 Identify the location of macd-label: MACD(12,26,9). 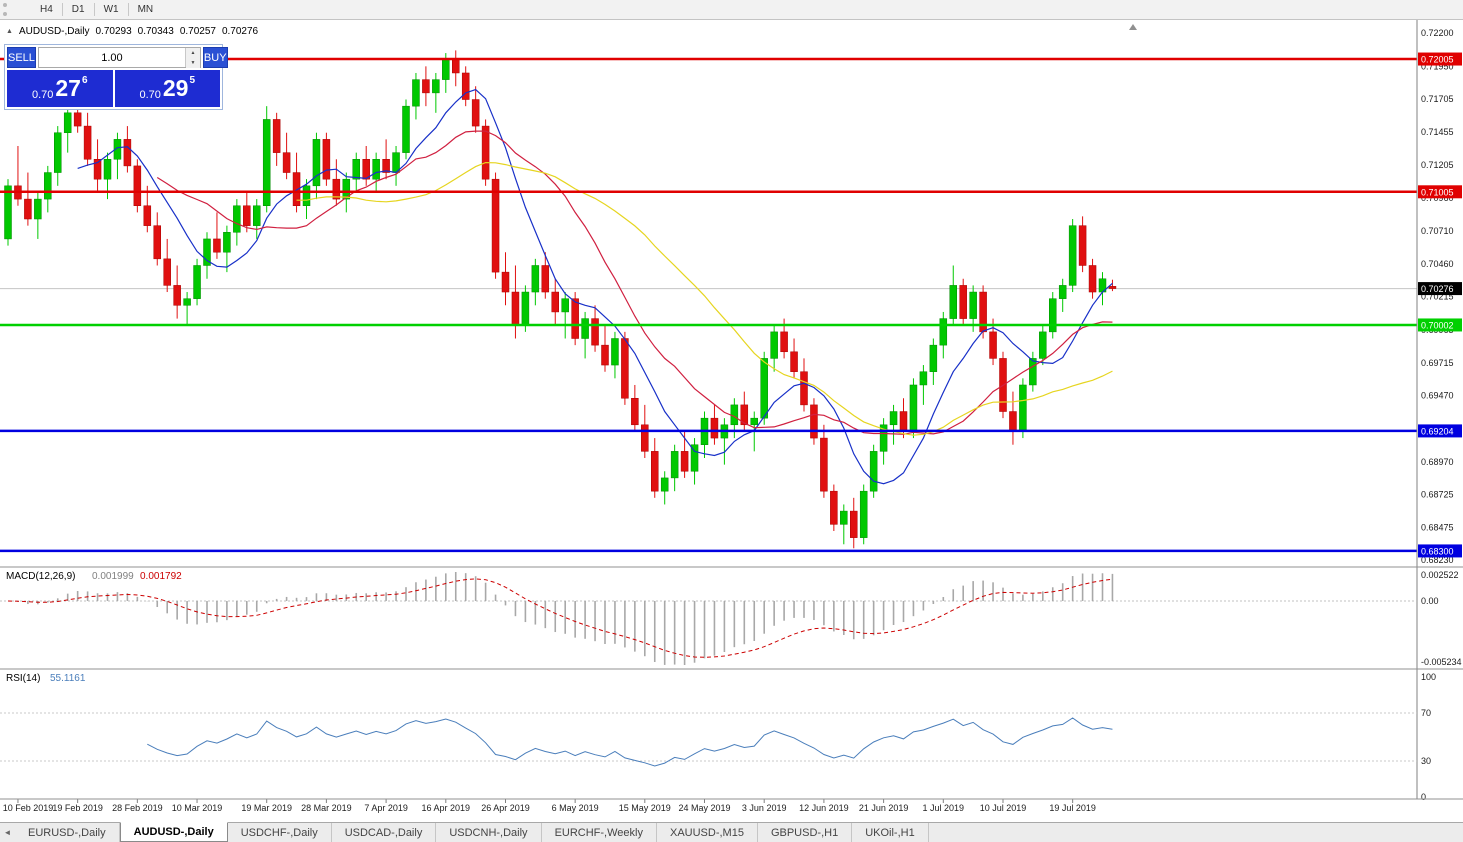
(40, 576).